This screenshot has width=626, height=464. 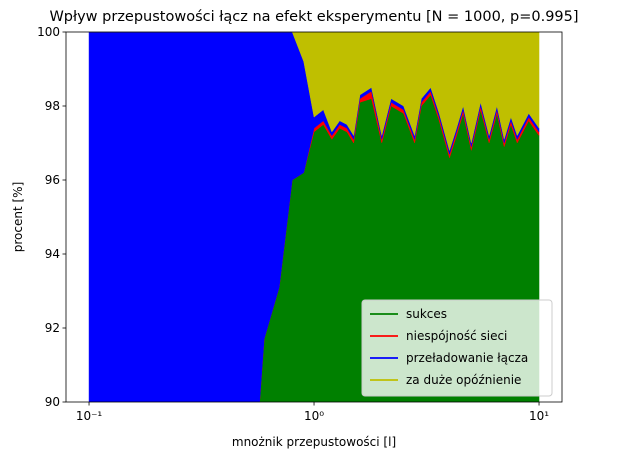 I want to click on legend-box, so click(x=457, y=348).